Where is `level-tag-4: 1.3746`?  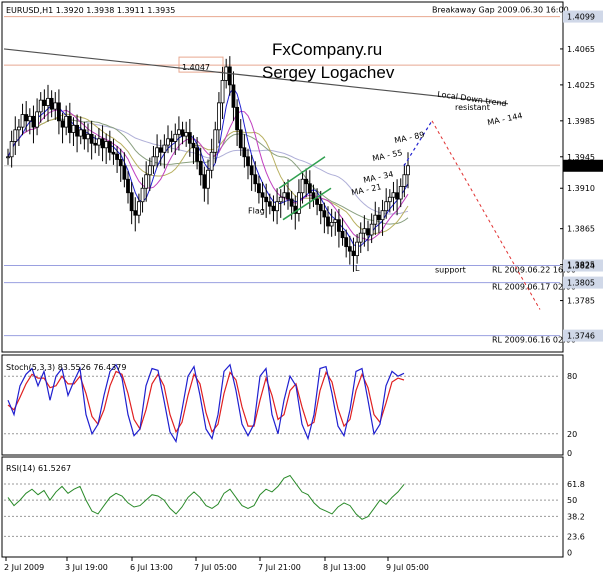
level-tag-4: 1.3746 is located at coordinates (581, 336).